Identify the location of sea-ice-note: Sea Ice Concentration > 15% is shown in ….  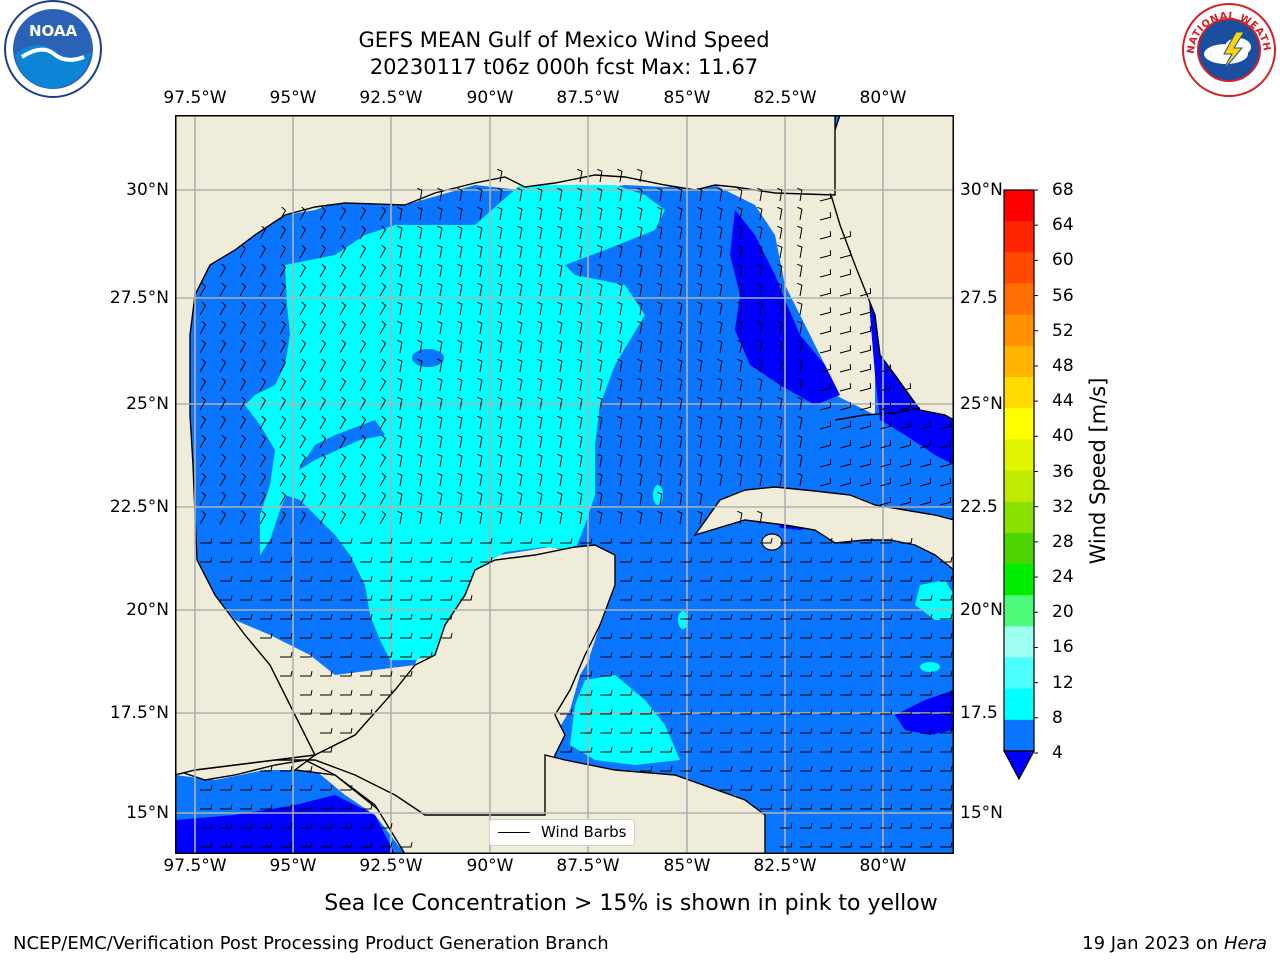
(631, 903).